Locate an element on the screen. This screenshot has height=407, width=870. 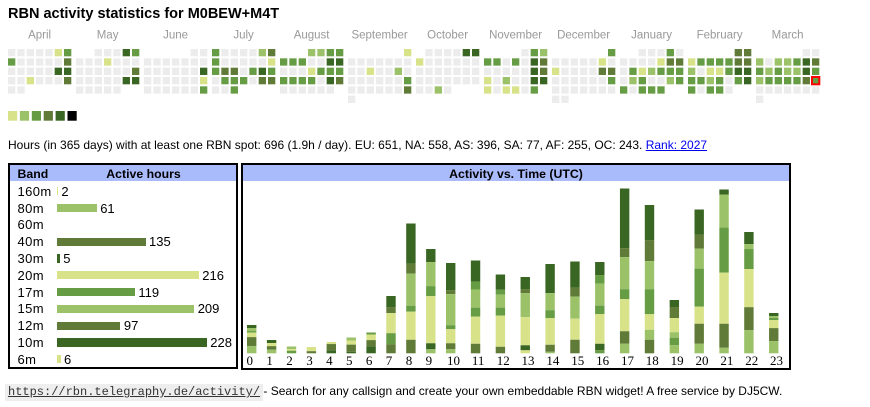
svg-text: June is located at coordinates (175, 36).